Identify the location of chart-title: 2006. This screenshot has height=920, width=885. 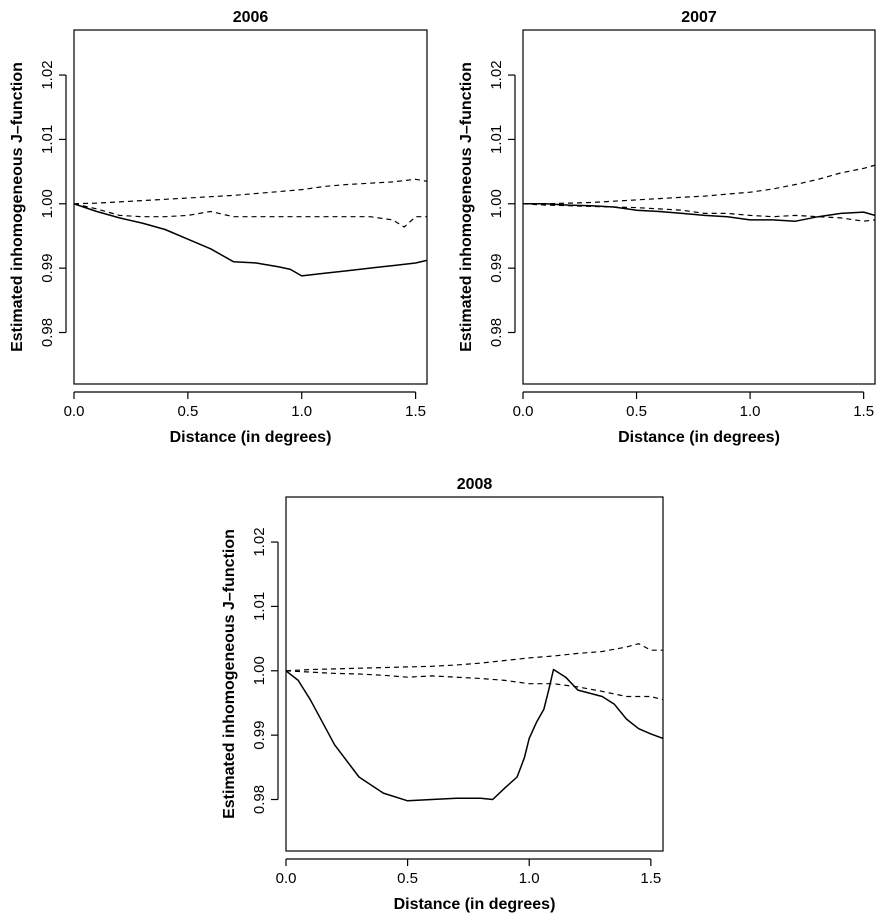
(251, 17).